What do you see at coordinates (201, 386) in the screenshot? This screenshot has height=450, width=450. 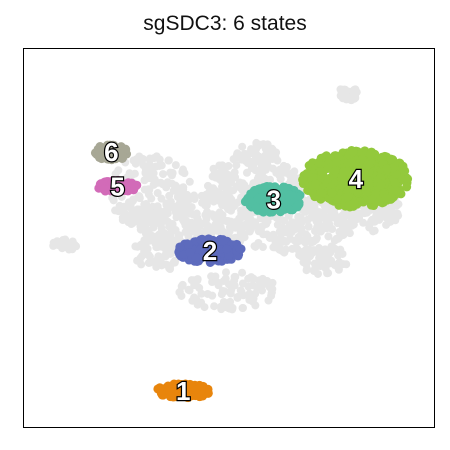 I see `cluster-1-point` at bounding box center [201, 386].